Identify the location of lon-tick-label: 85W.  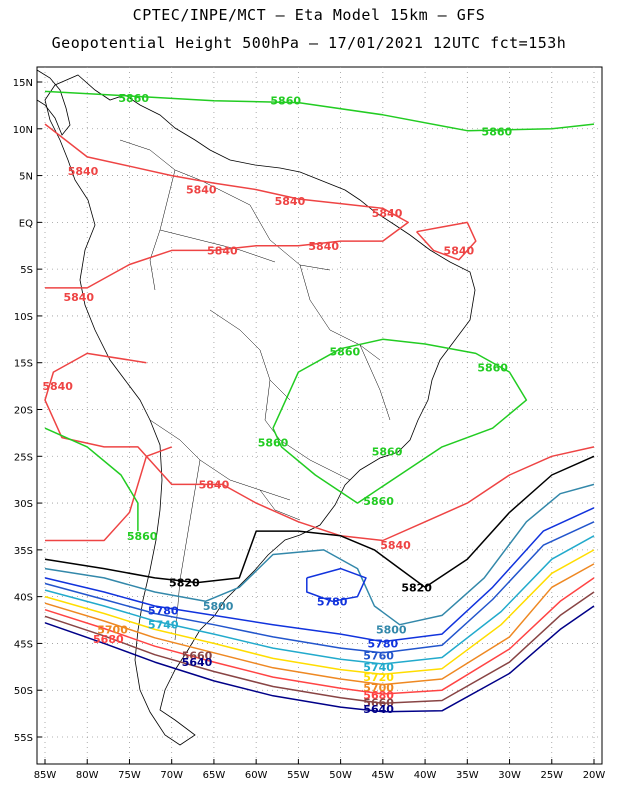
(45, 775).